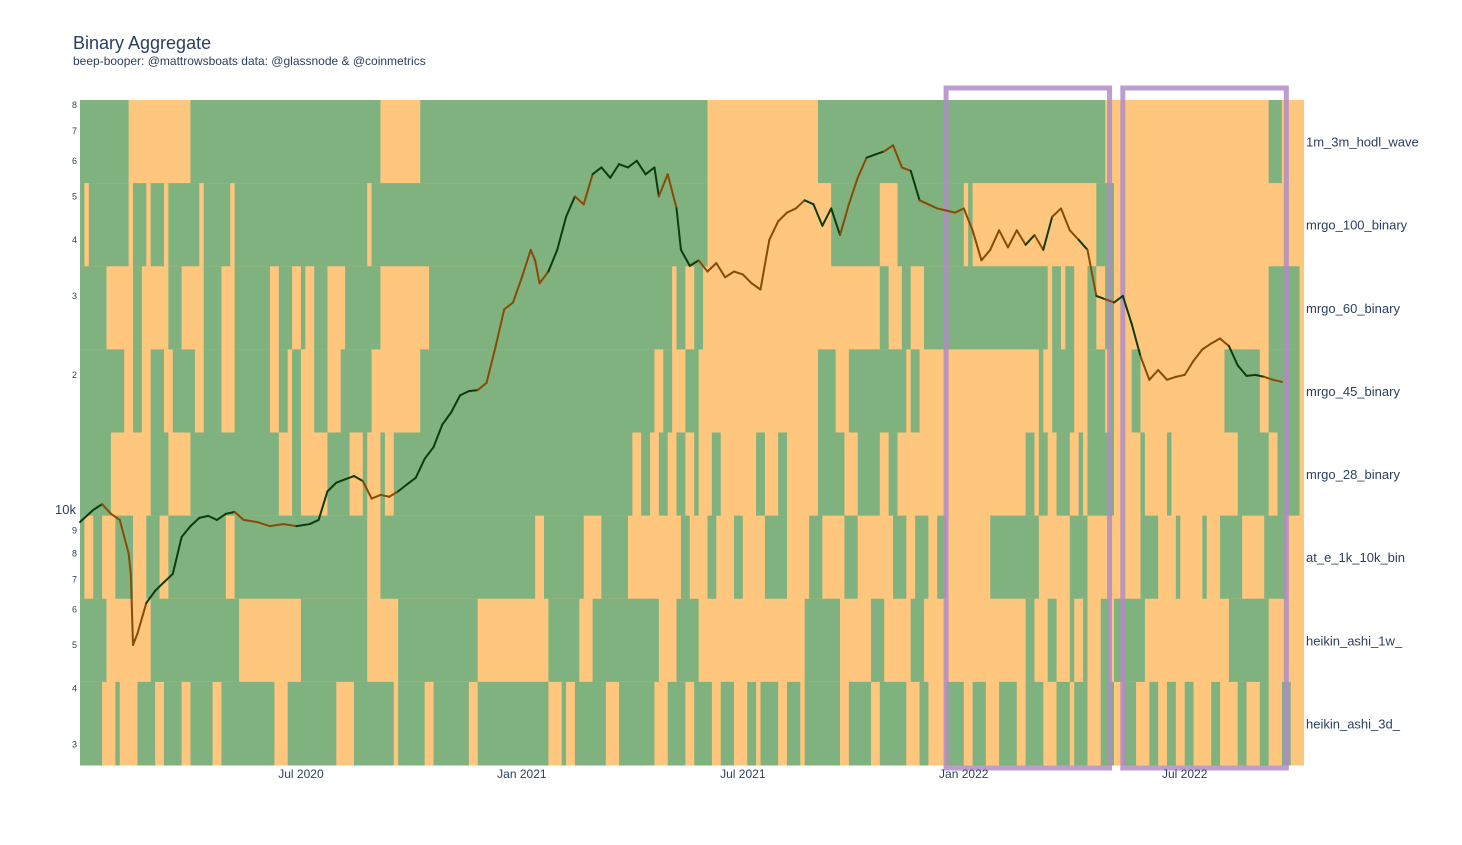 The image size is (1462, 845). I want to click on x-tick-label: Jul 2022, so click(1185, 774).